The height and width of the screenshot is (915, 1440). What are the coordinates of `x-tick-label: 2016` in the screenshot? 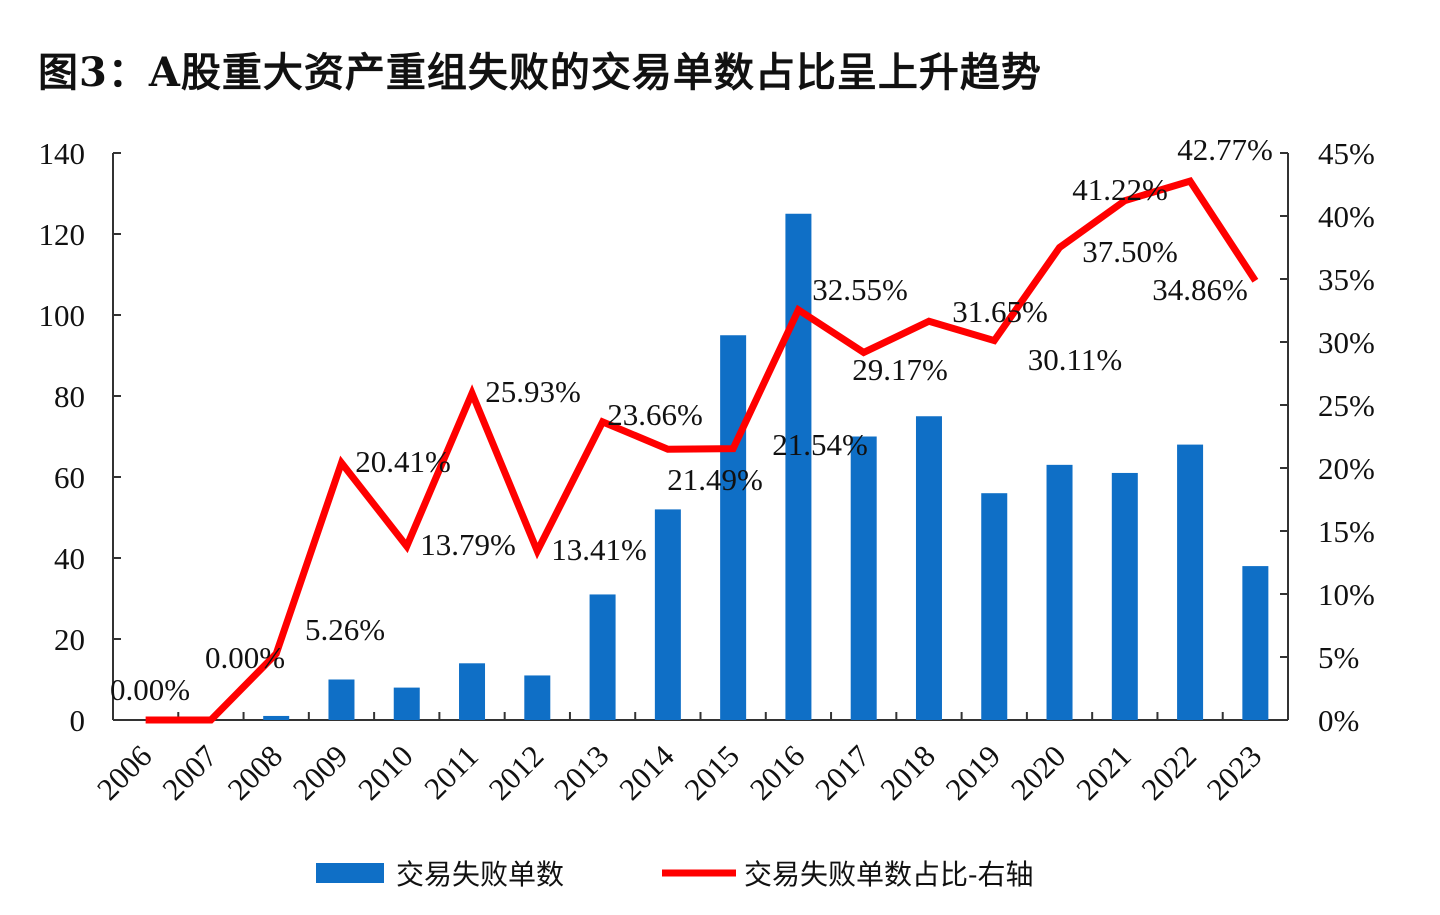 It's located at (777, 772).